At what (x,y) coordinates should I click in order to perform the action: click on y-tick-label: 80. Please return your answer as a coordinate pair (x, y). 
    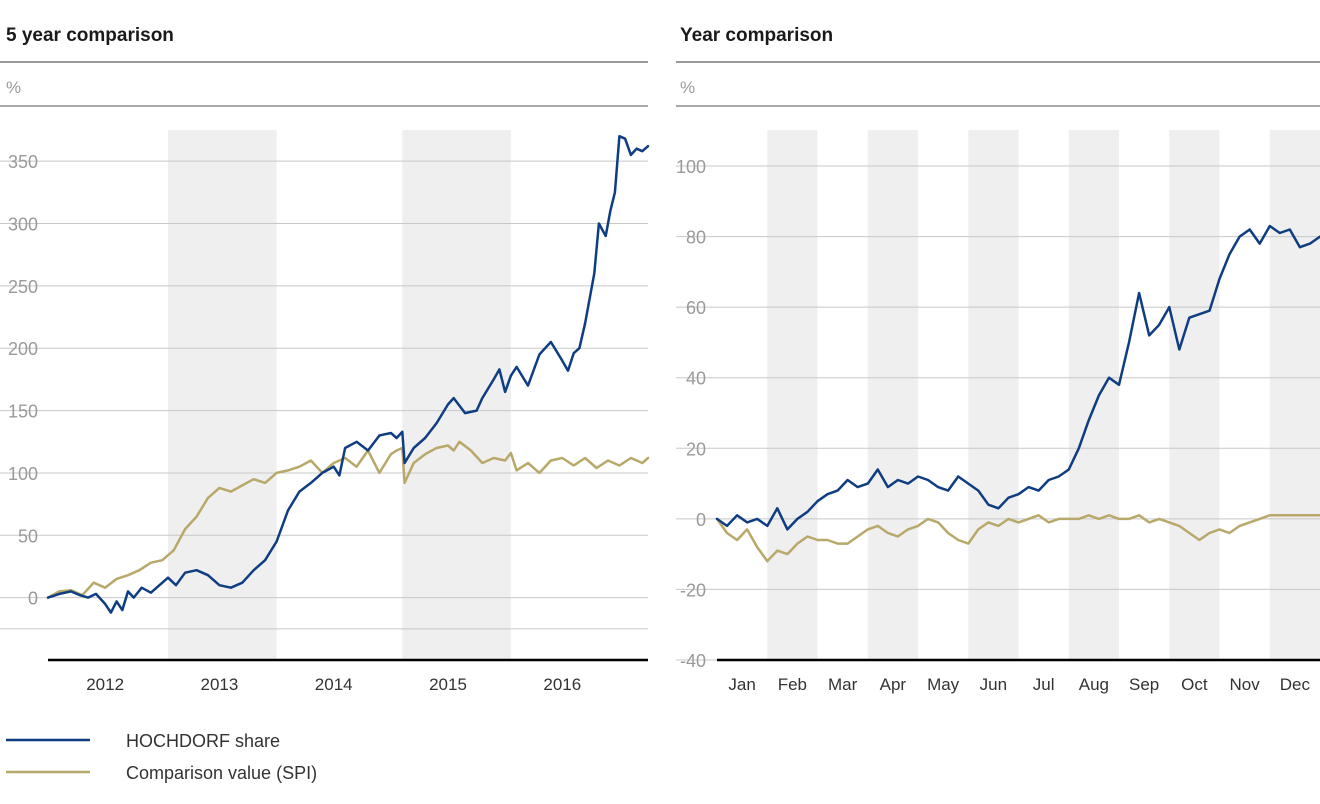
    Looking at the image, I should click on (696, 238).